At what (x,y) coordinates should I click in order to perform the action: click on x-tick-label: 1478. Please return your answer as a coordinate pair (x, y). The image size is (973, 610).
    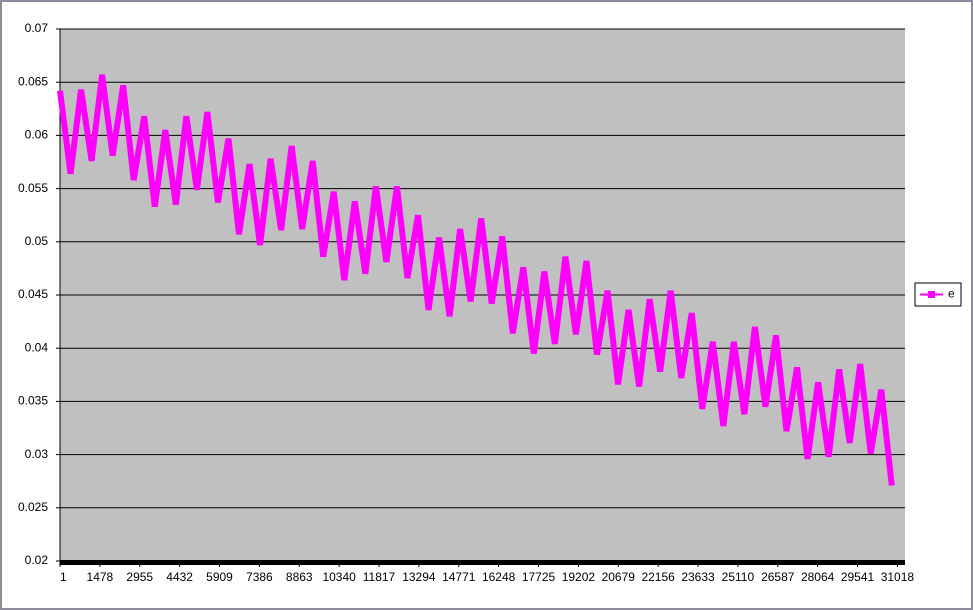
    Looking at the image, I should click on (100, 577).